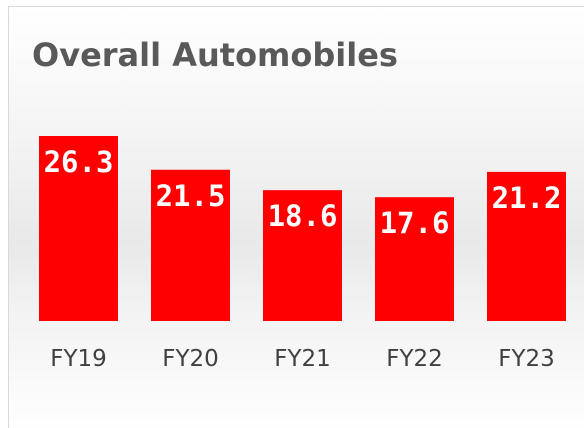  I want to click on chart-title: Overall Automobiles, so click(215, 55).